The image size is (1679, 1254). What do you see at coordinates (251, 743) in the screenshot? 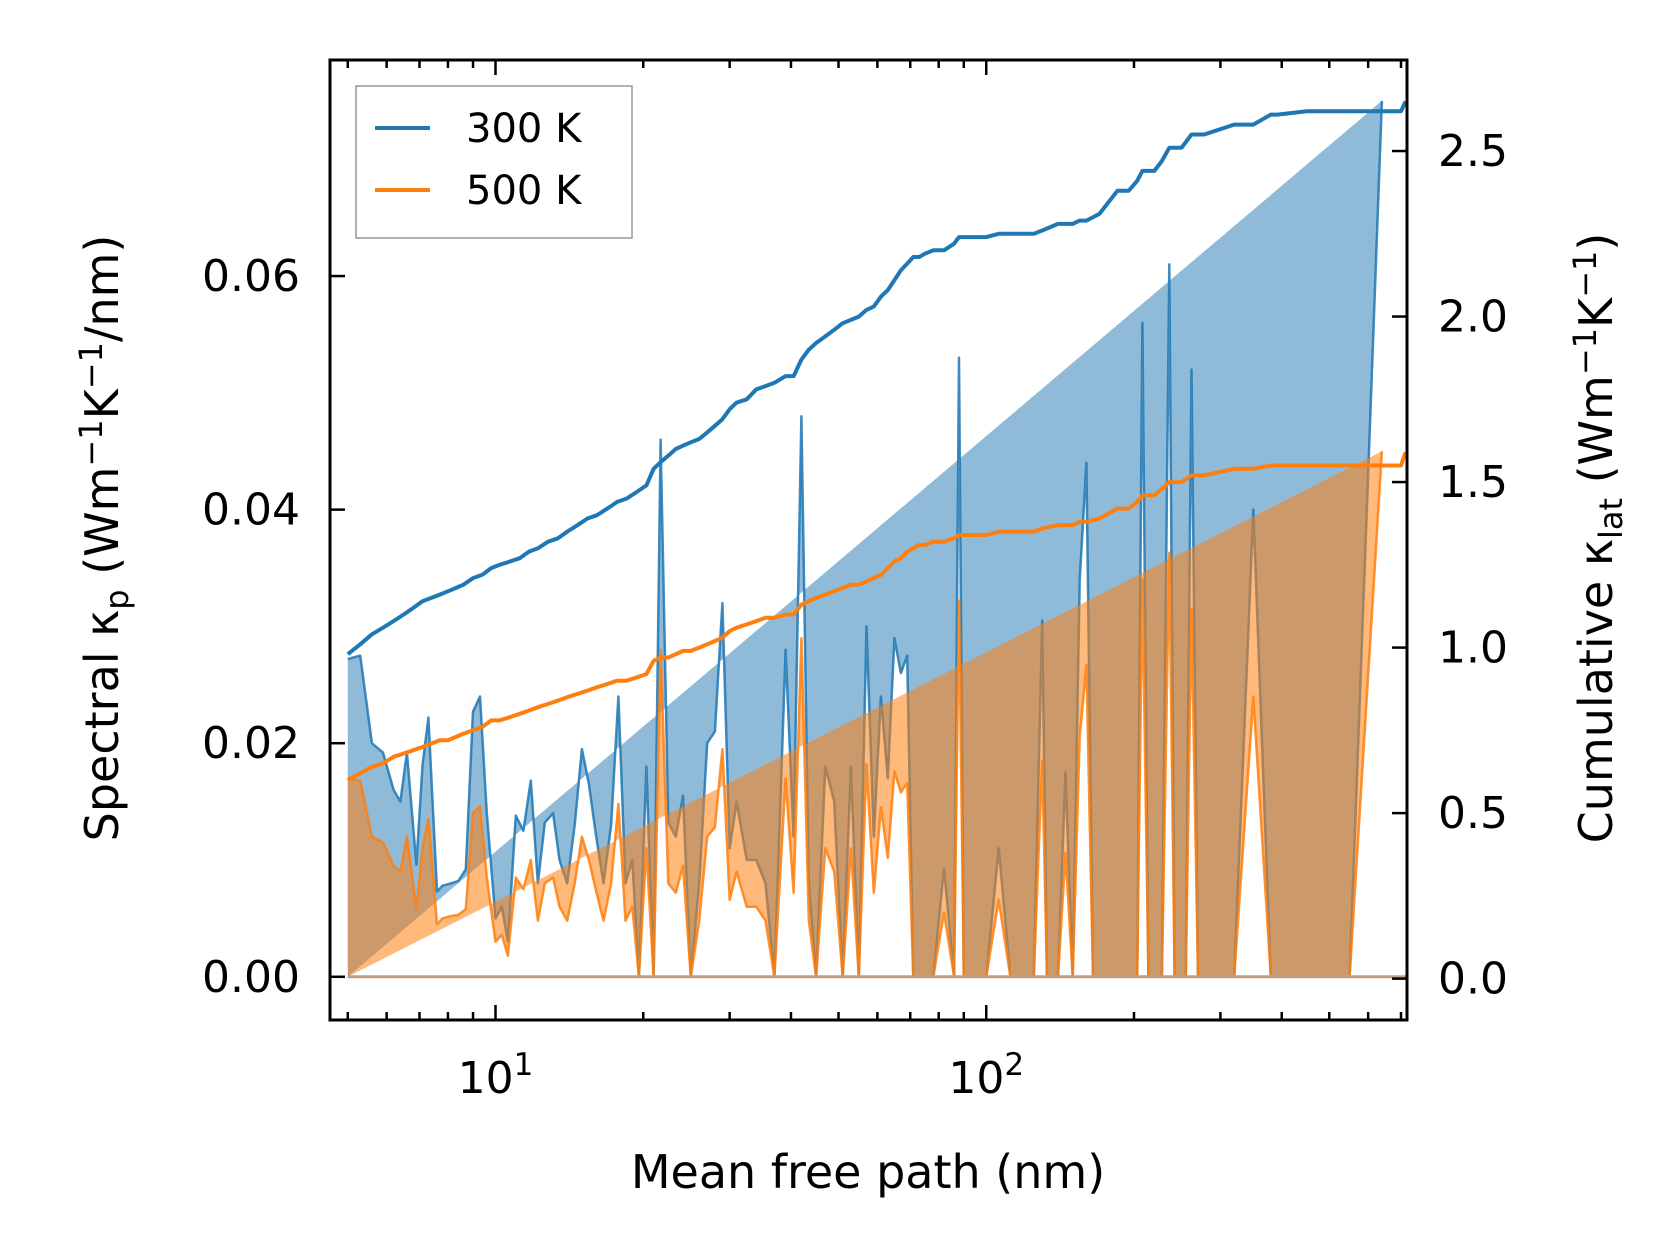
I see `y-left-tick-label: 0.02` at bounding box center [251, 743].